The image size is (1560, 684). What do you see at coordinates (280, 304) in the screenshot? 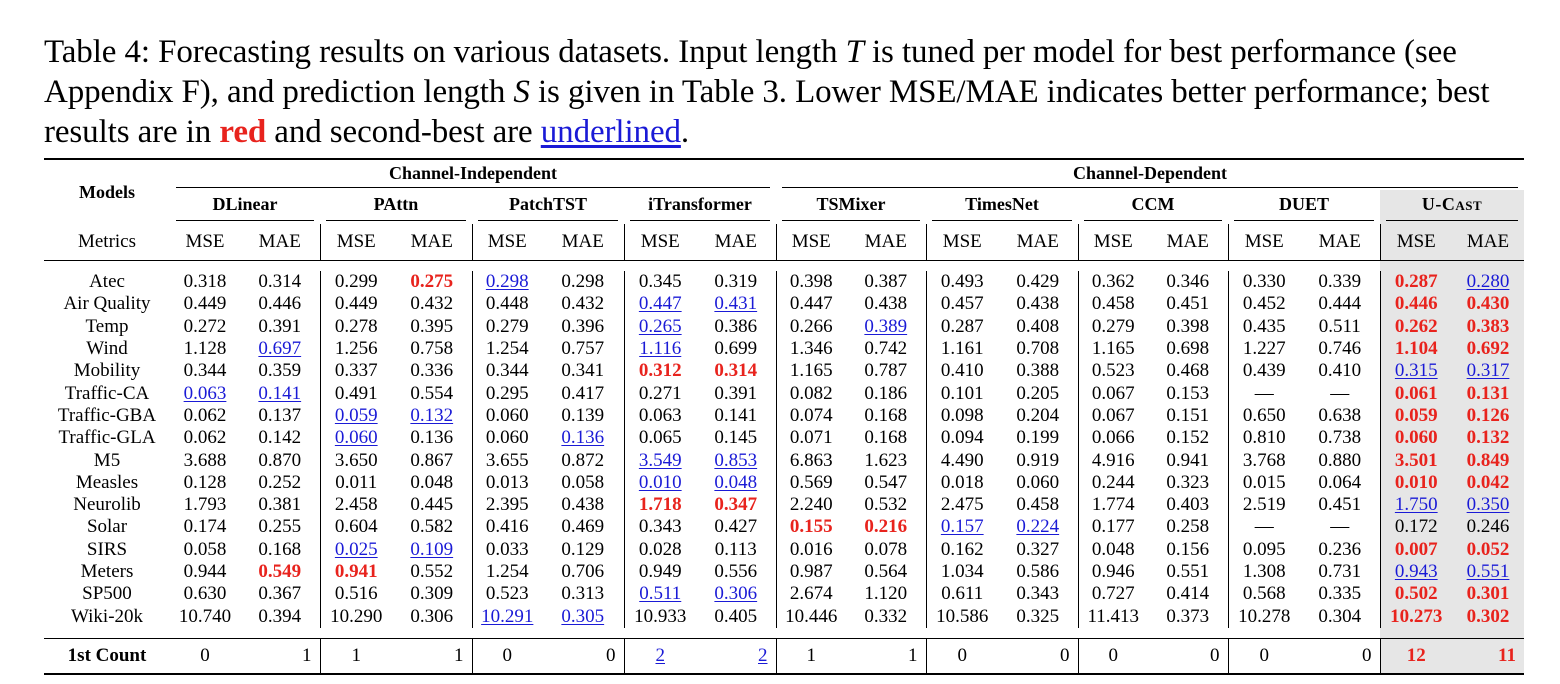
I see `cell-value: 0.446` at bounding box center [280, 304].